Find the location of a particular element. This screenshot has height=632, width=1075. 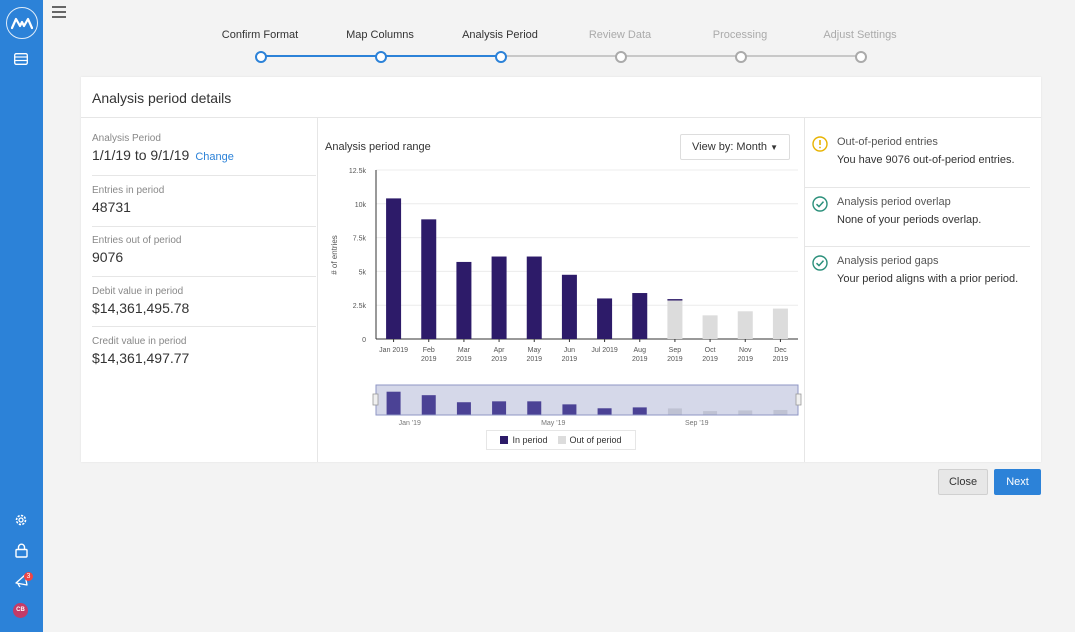

notification-badge: 3 is located at coordinates (28, 576).